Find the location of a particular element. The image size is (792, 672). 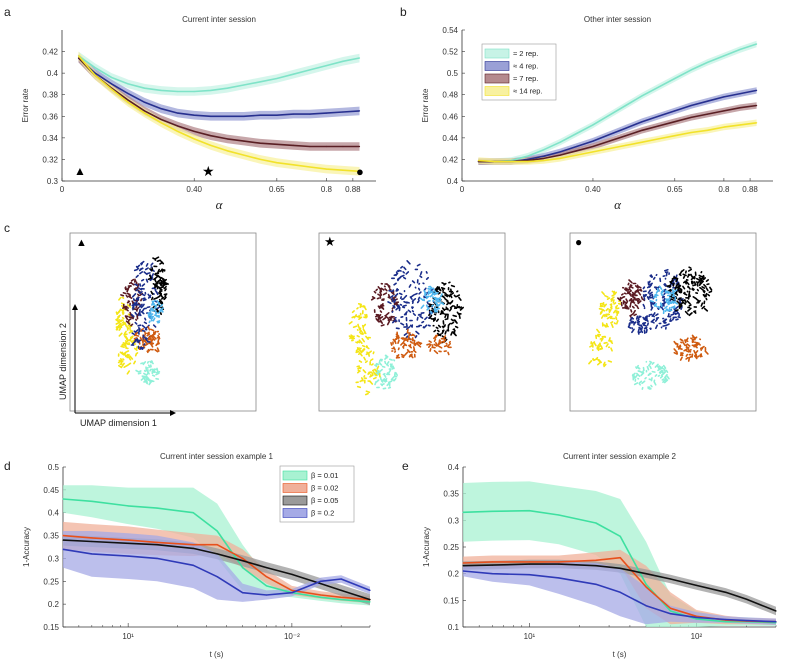

y-tick-label: 0.15 is located at coordinates (51, 627).